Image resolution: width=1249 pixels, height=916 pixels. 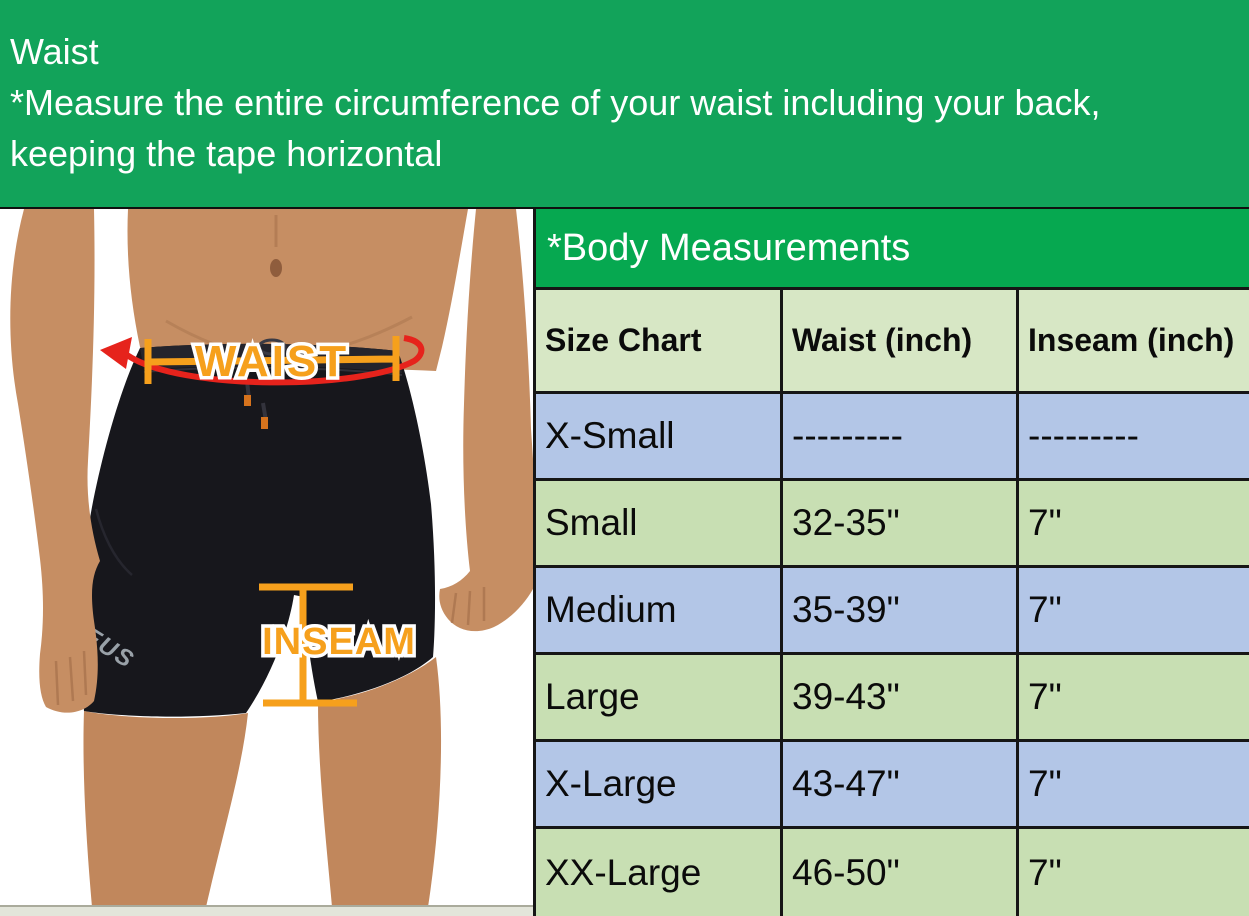 What do you see at coordinates (55, 461) in the screenshot?
I see `left-arm` at bounding box center [55, 461].